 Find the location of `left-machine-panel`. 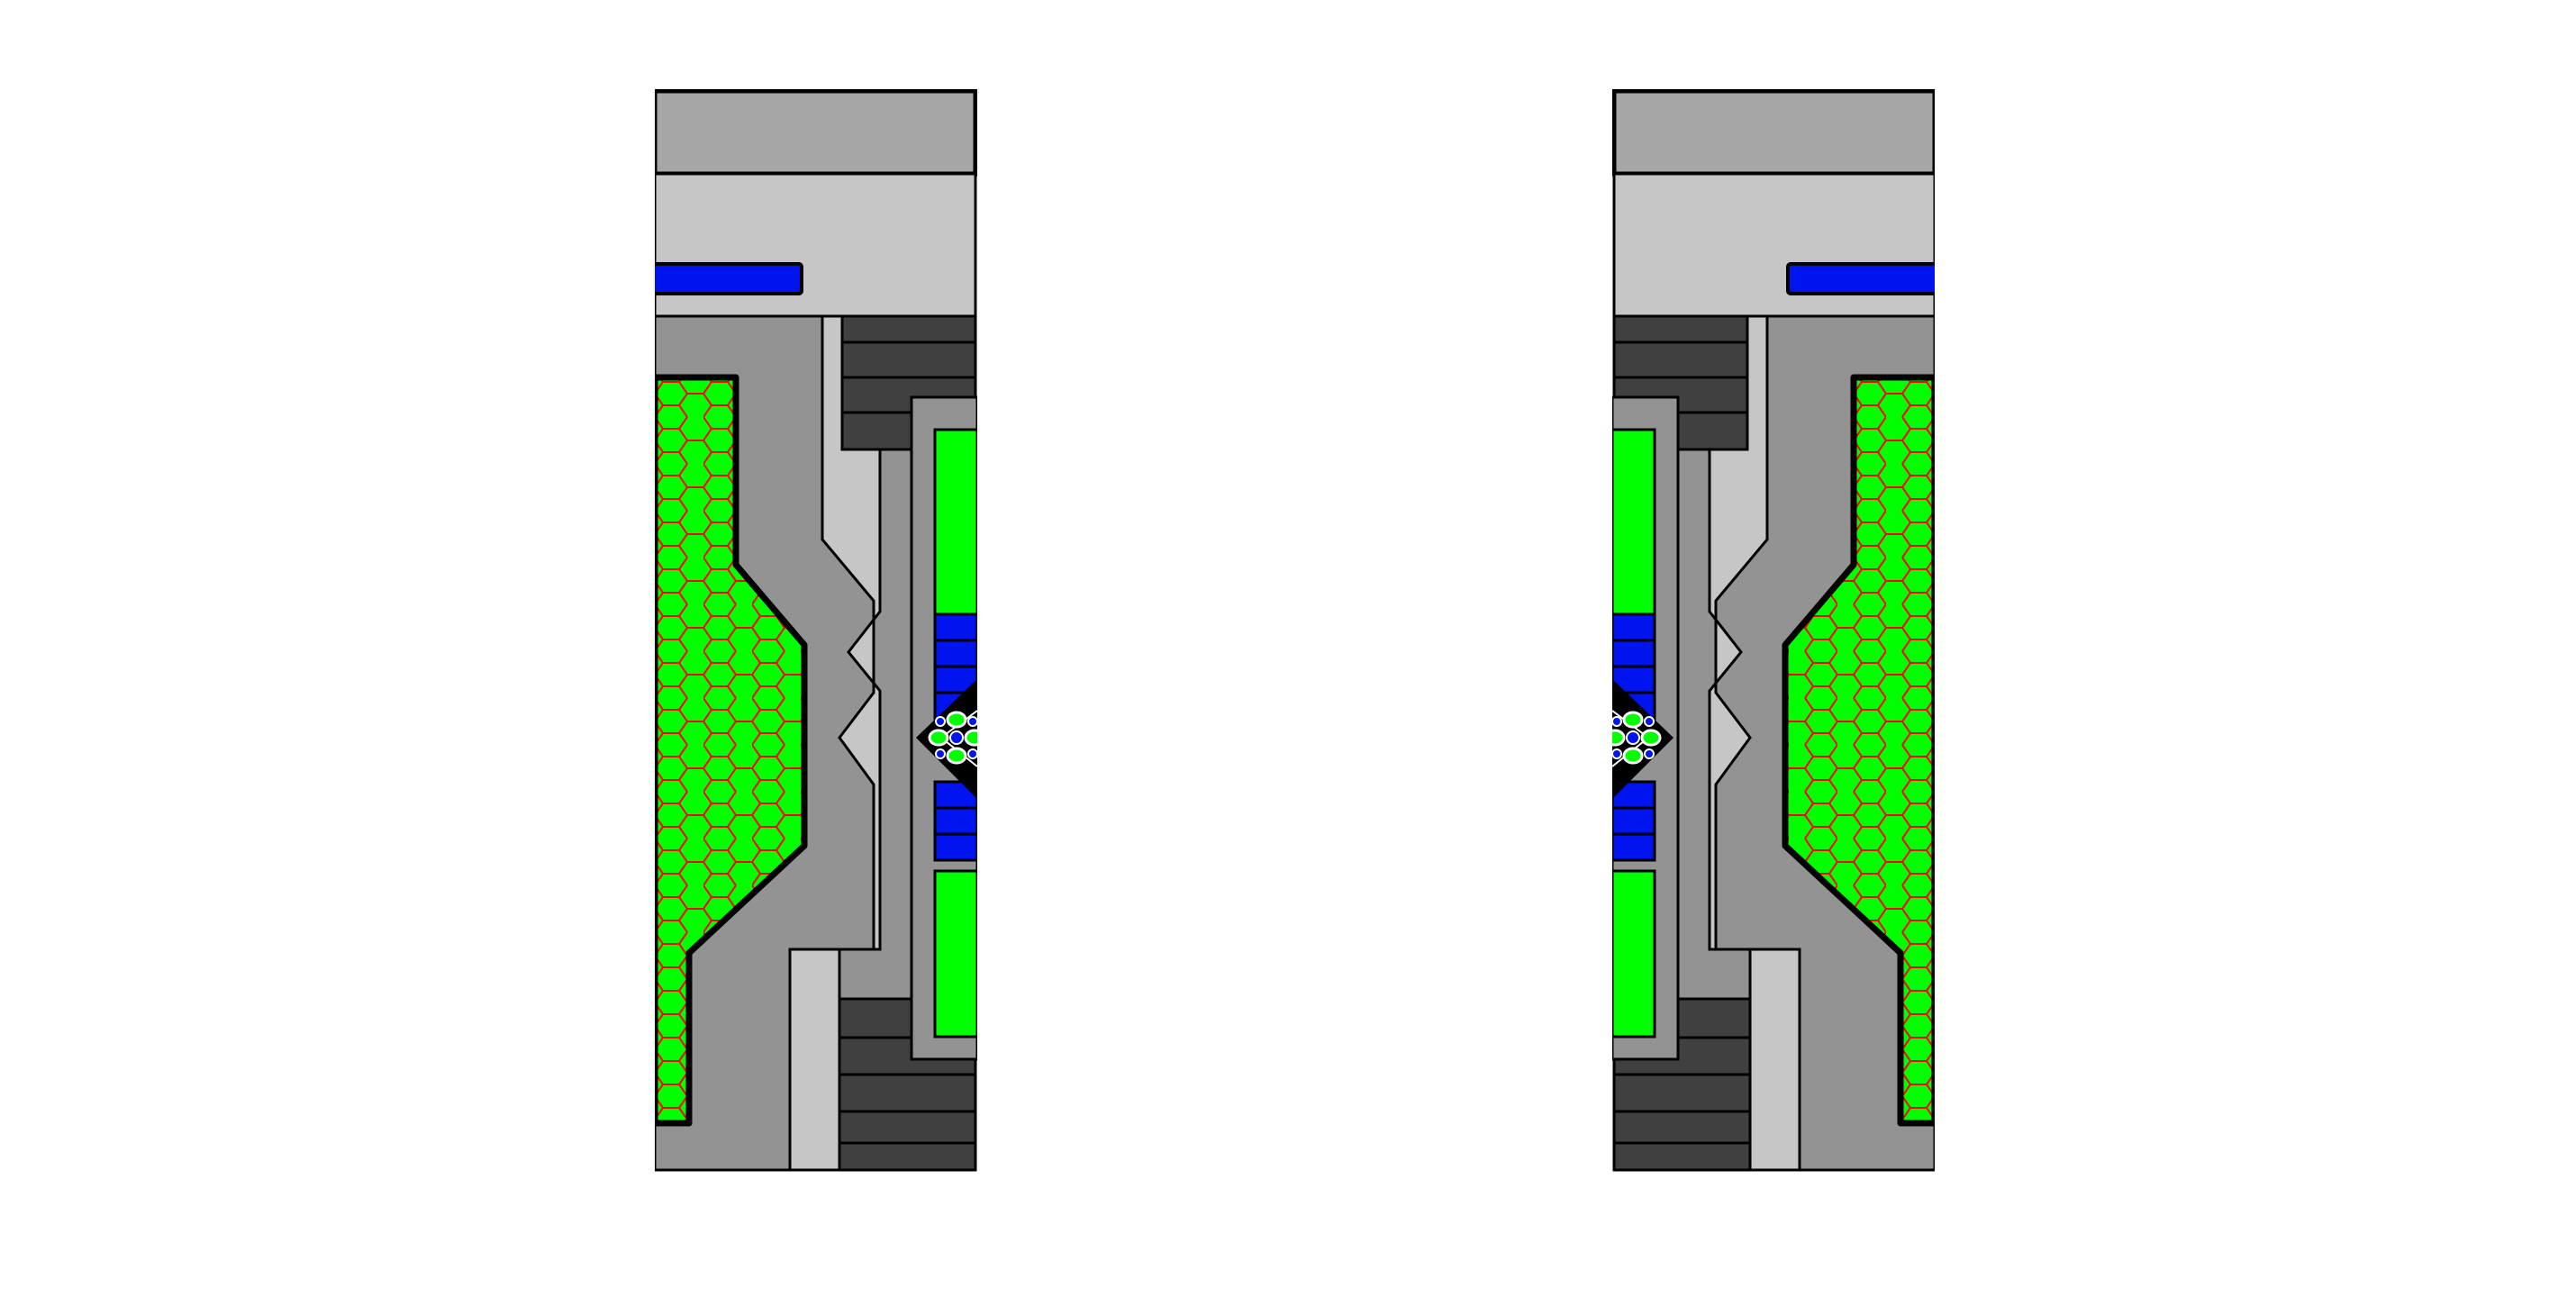

left-machine-panel is located at coordinates (816, 630).